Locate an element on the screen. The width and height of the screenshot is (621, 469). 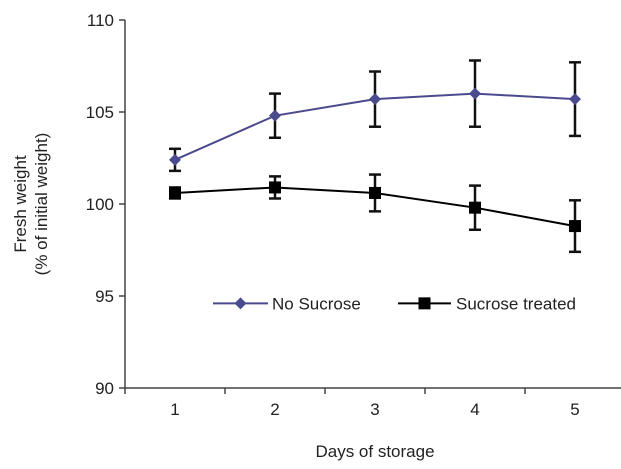
legend-label-no-sucrose: No Sucrose is located at coordinates (316, 303).